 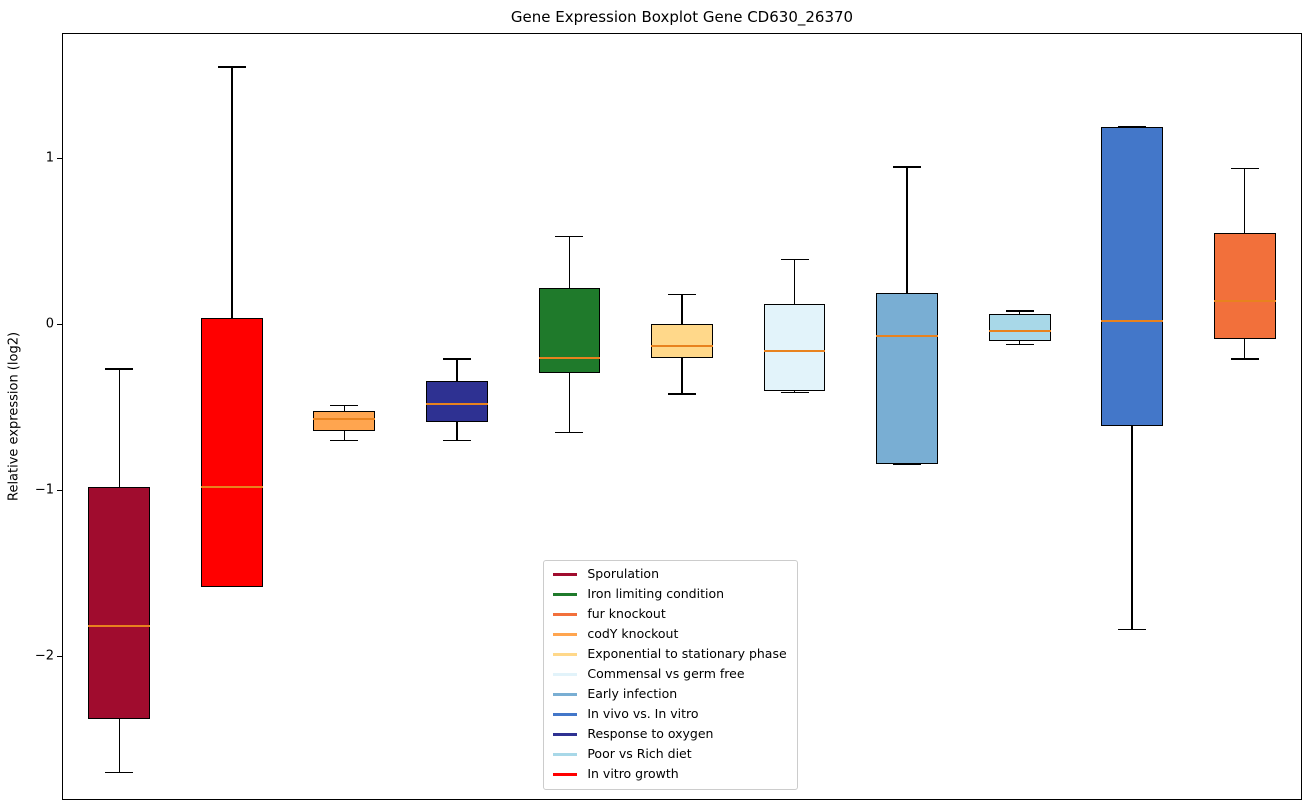 I want to click on legend-item: Exponential to stationary phase, so click(x=670, y=654).